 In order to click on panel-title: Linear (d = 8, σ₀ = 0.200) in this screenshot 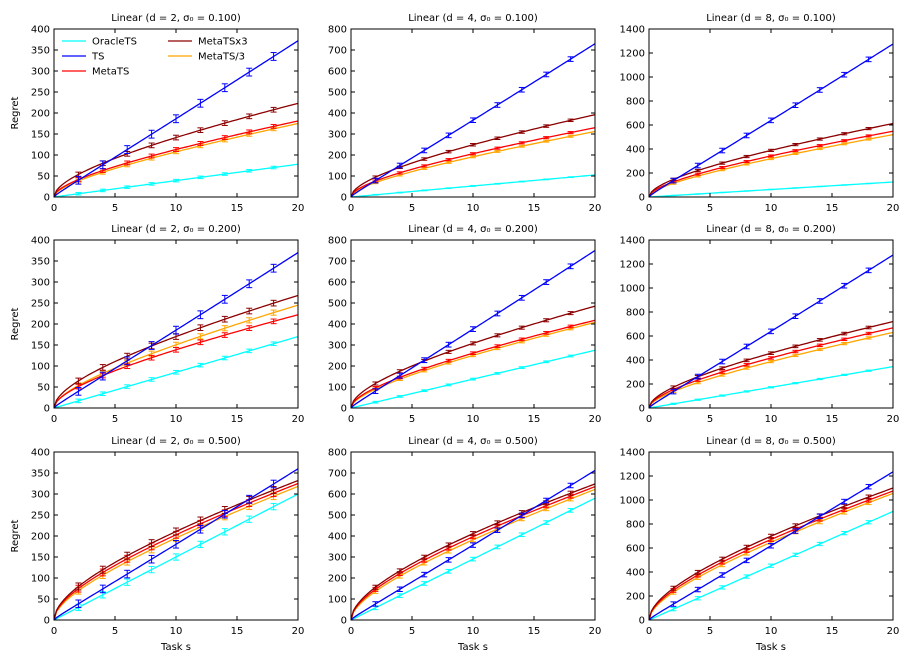, I will do `click(771, 229)`.